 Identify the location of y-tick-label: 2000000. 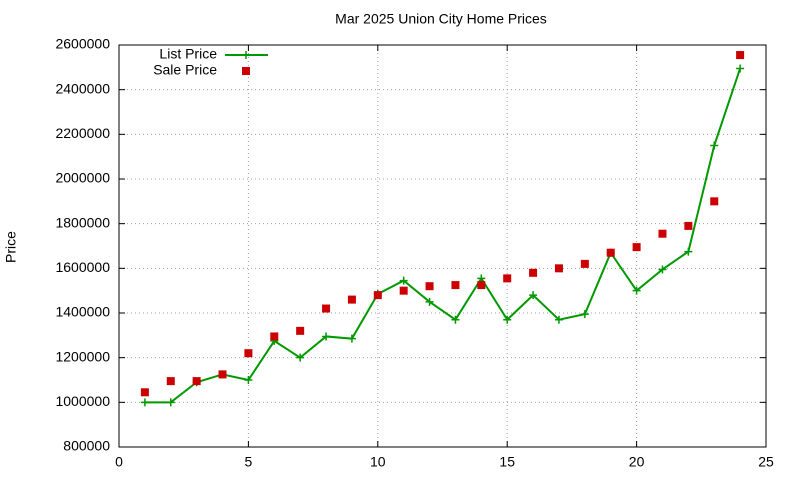
(82, 178).